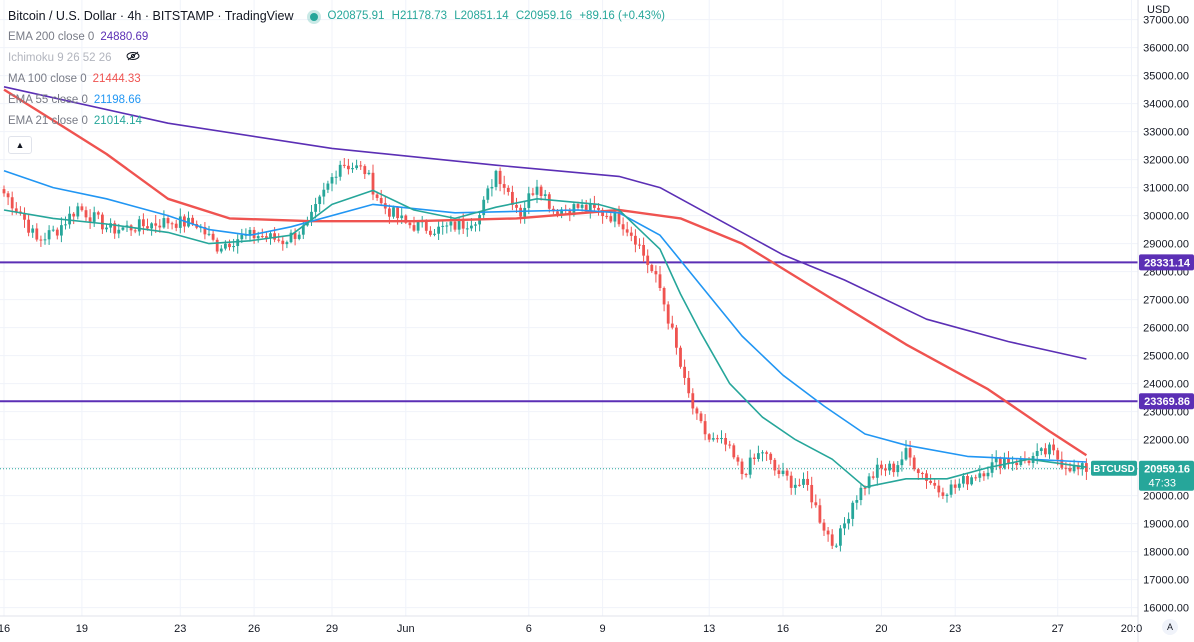 This screenshot has height=642, width=1194. Describe the element at coordinates (1131, 629) in the screenshot. I see `time-tick-label: 20:0` at that location.